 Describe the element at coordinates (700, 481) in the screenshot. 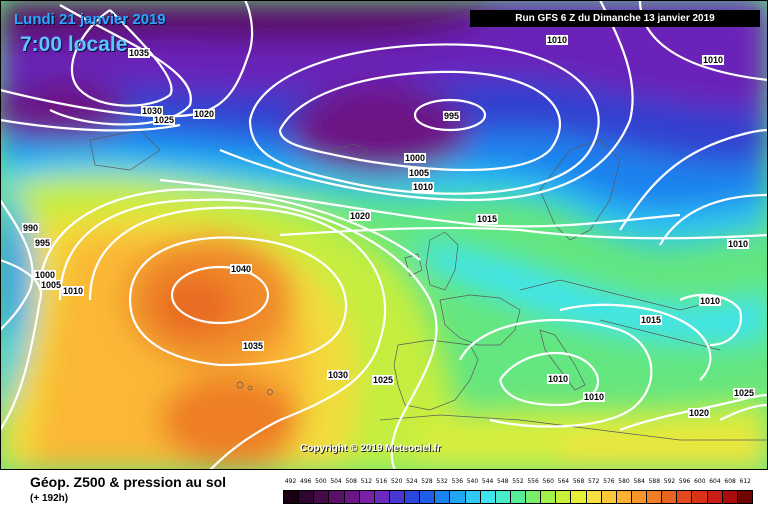

I see `scale-tick-label: 600` at that location.